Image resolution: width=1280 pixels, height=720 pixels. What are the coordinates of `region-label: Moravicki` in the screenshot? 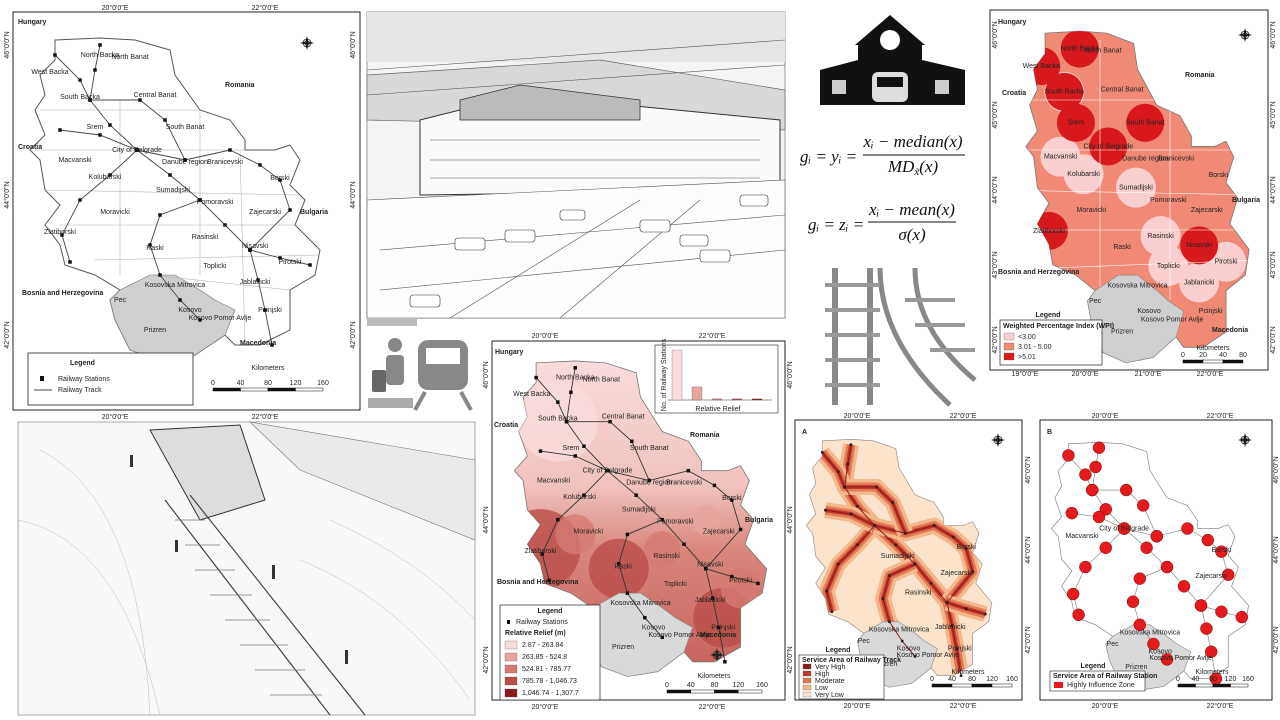 It's located at (1092, 210).